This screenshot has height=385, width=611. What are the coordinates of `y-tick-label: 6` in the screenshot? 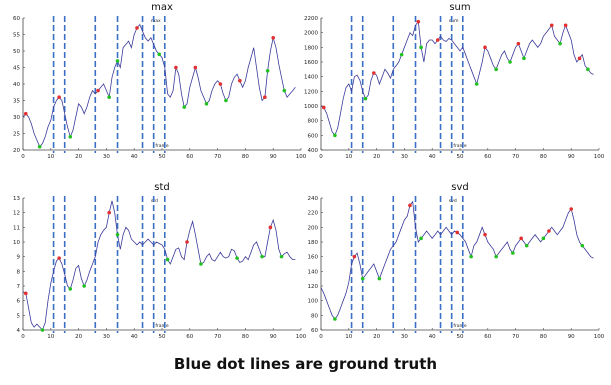 It's located at (19, 302).